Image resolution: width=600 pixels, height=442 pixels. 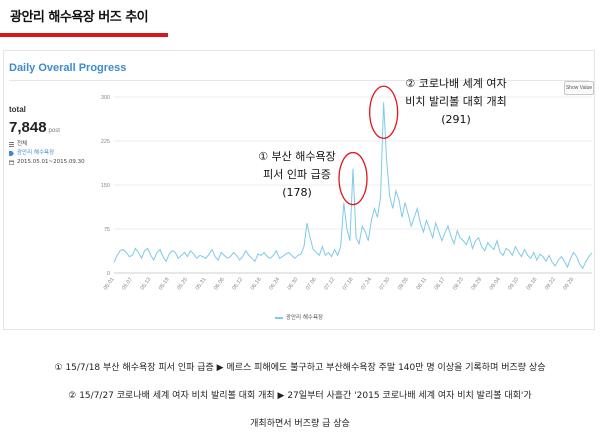 What do you see at coordinates (219, 284) in the screenshot?
I see `x-tick-label: 06.06` at bounding box center [219, 284].